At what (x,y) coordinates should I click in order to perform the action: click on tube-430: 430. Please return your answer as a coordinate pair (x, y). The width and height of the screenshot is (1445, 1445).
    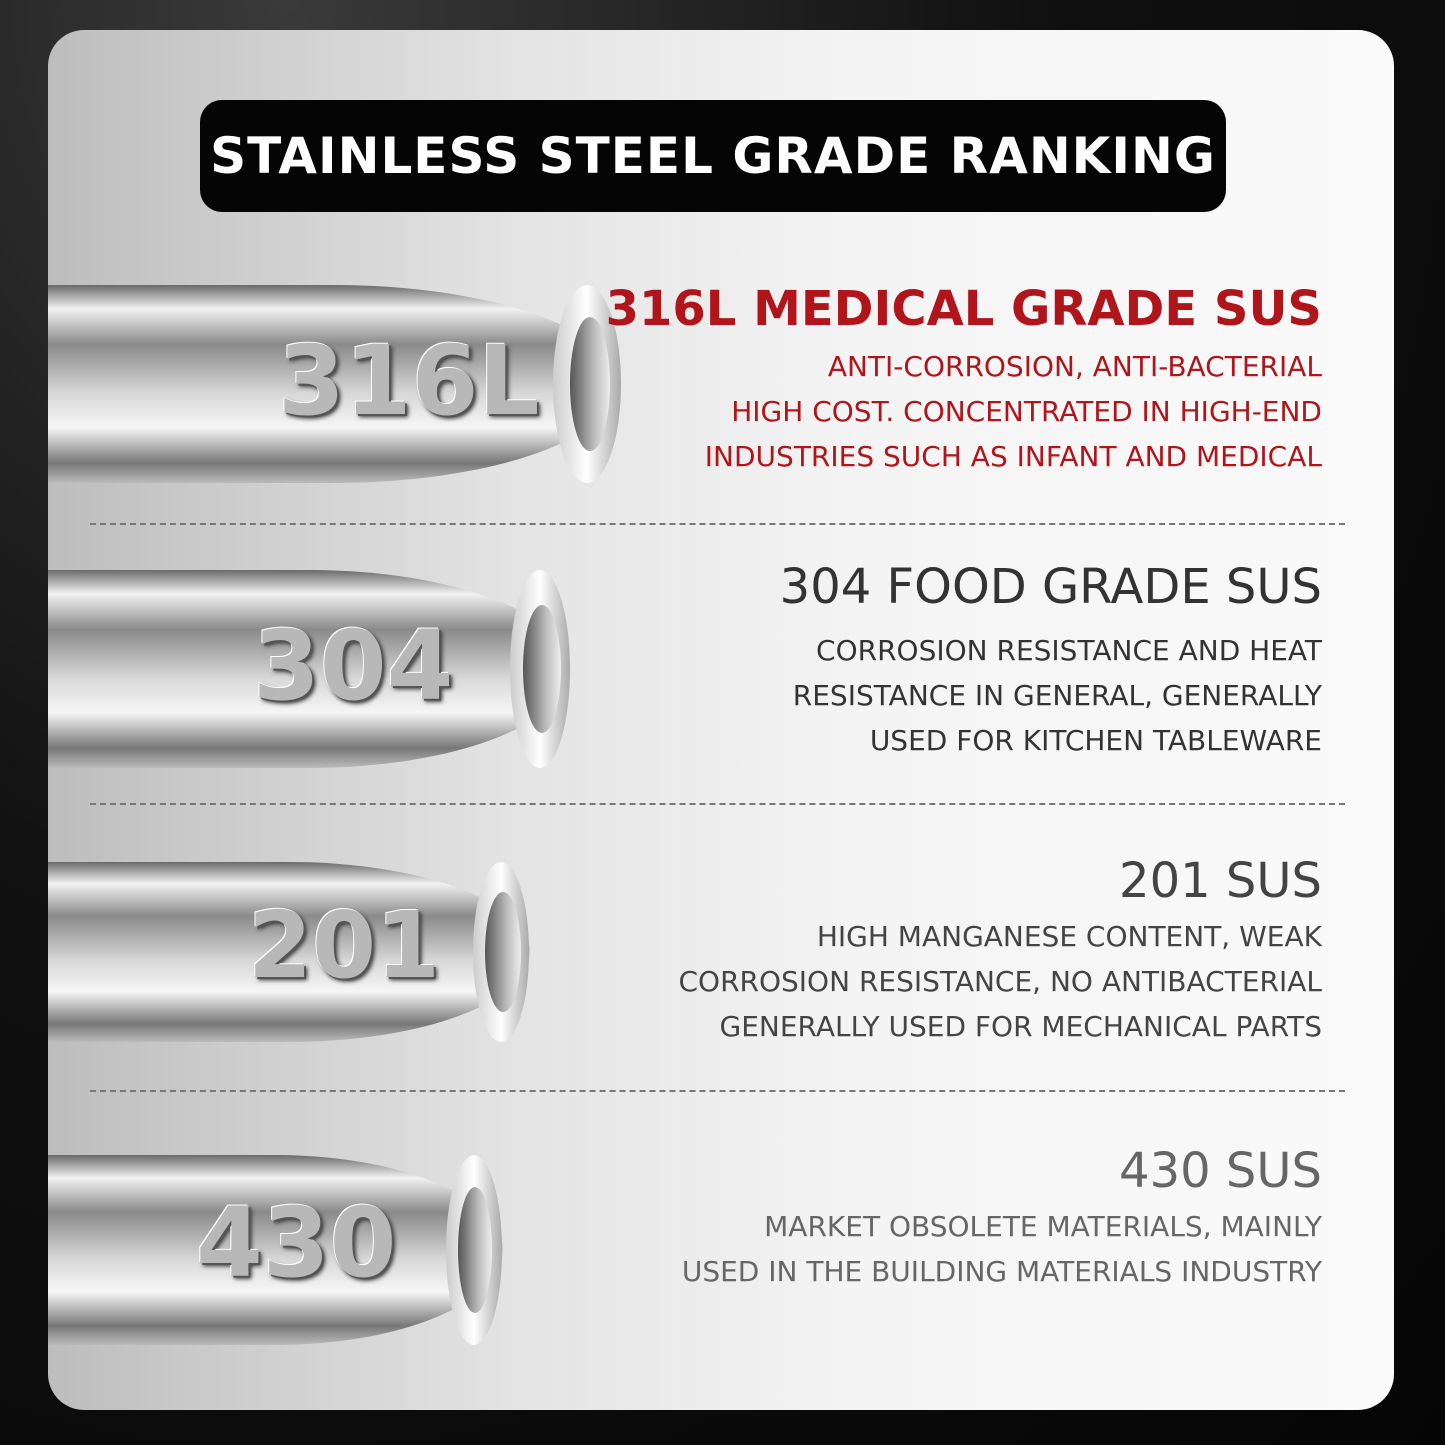
    Looking at the image, I should click on (275, 1250).